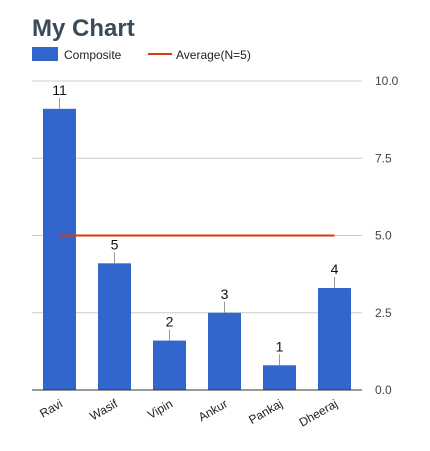 This screenshot has height=451, width=430. What do you see at coordinates (383, 313) in the screenshot?
I see `y-tick-label: 2.5` at bounding box center [383, 313].